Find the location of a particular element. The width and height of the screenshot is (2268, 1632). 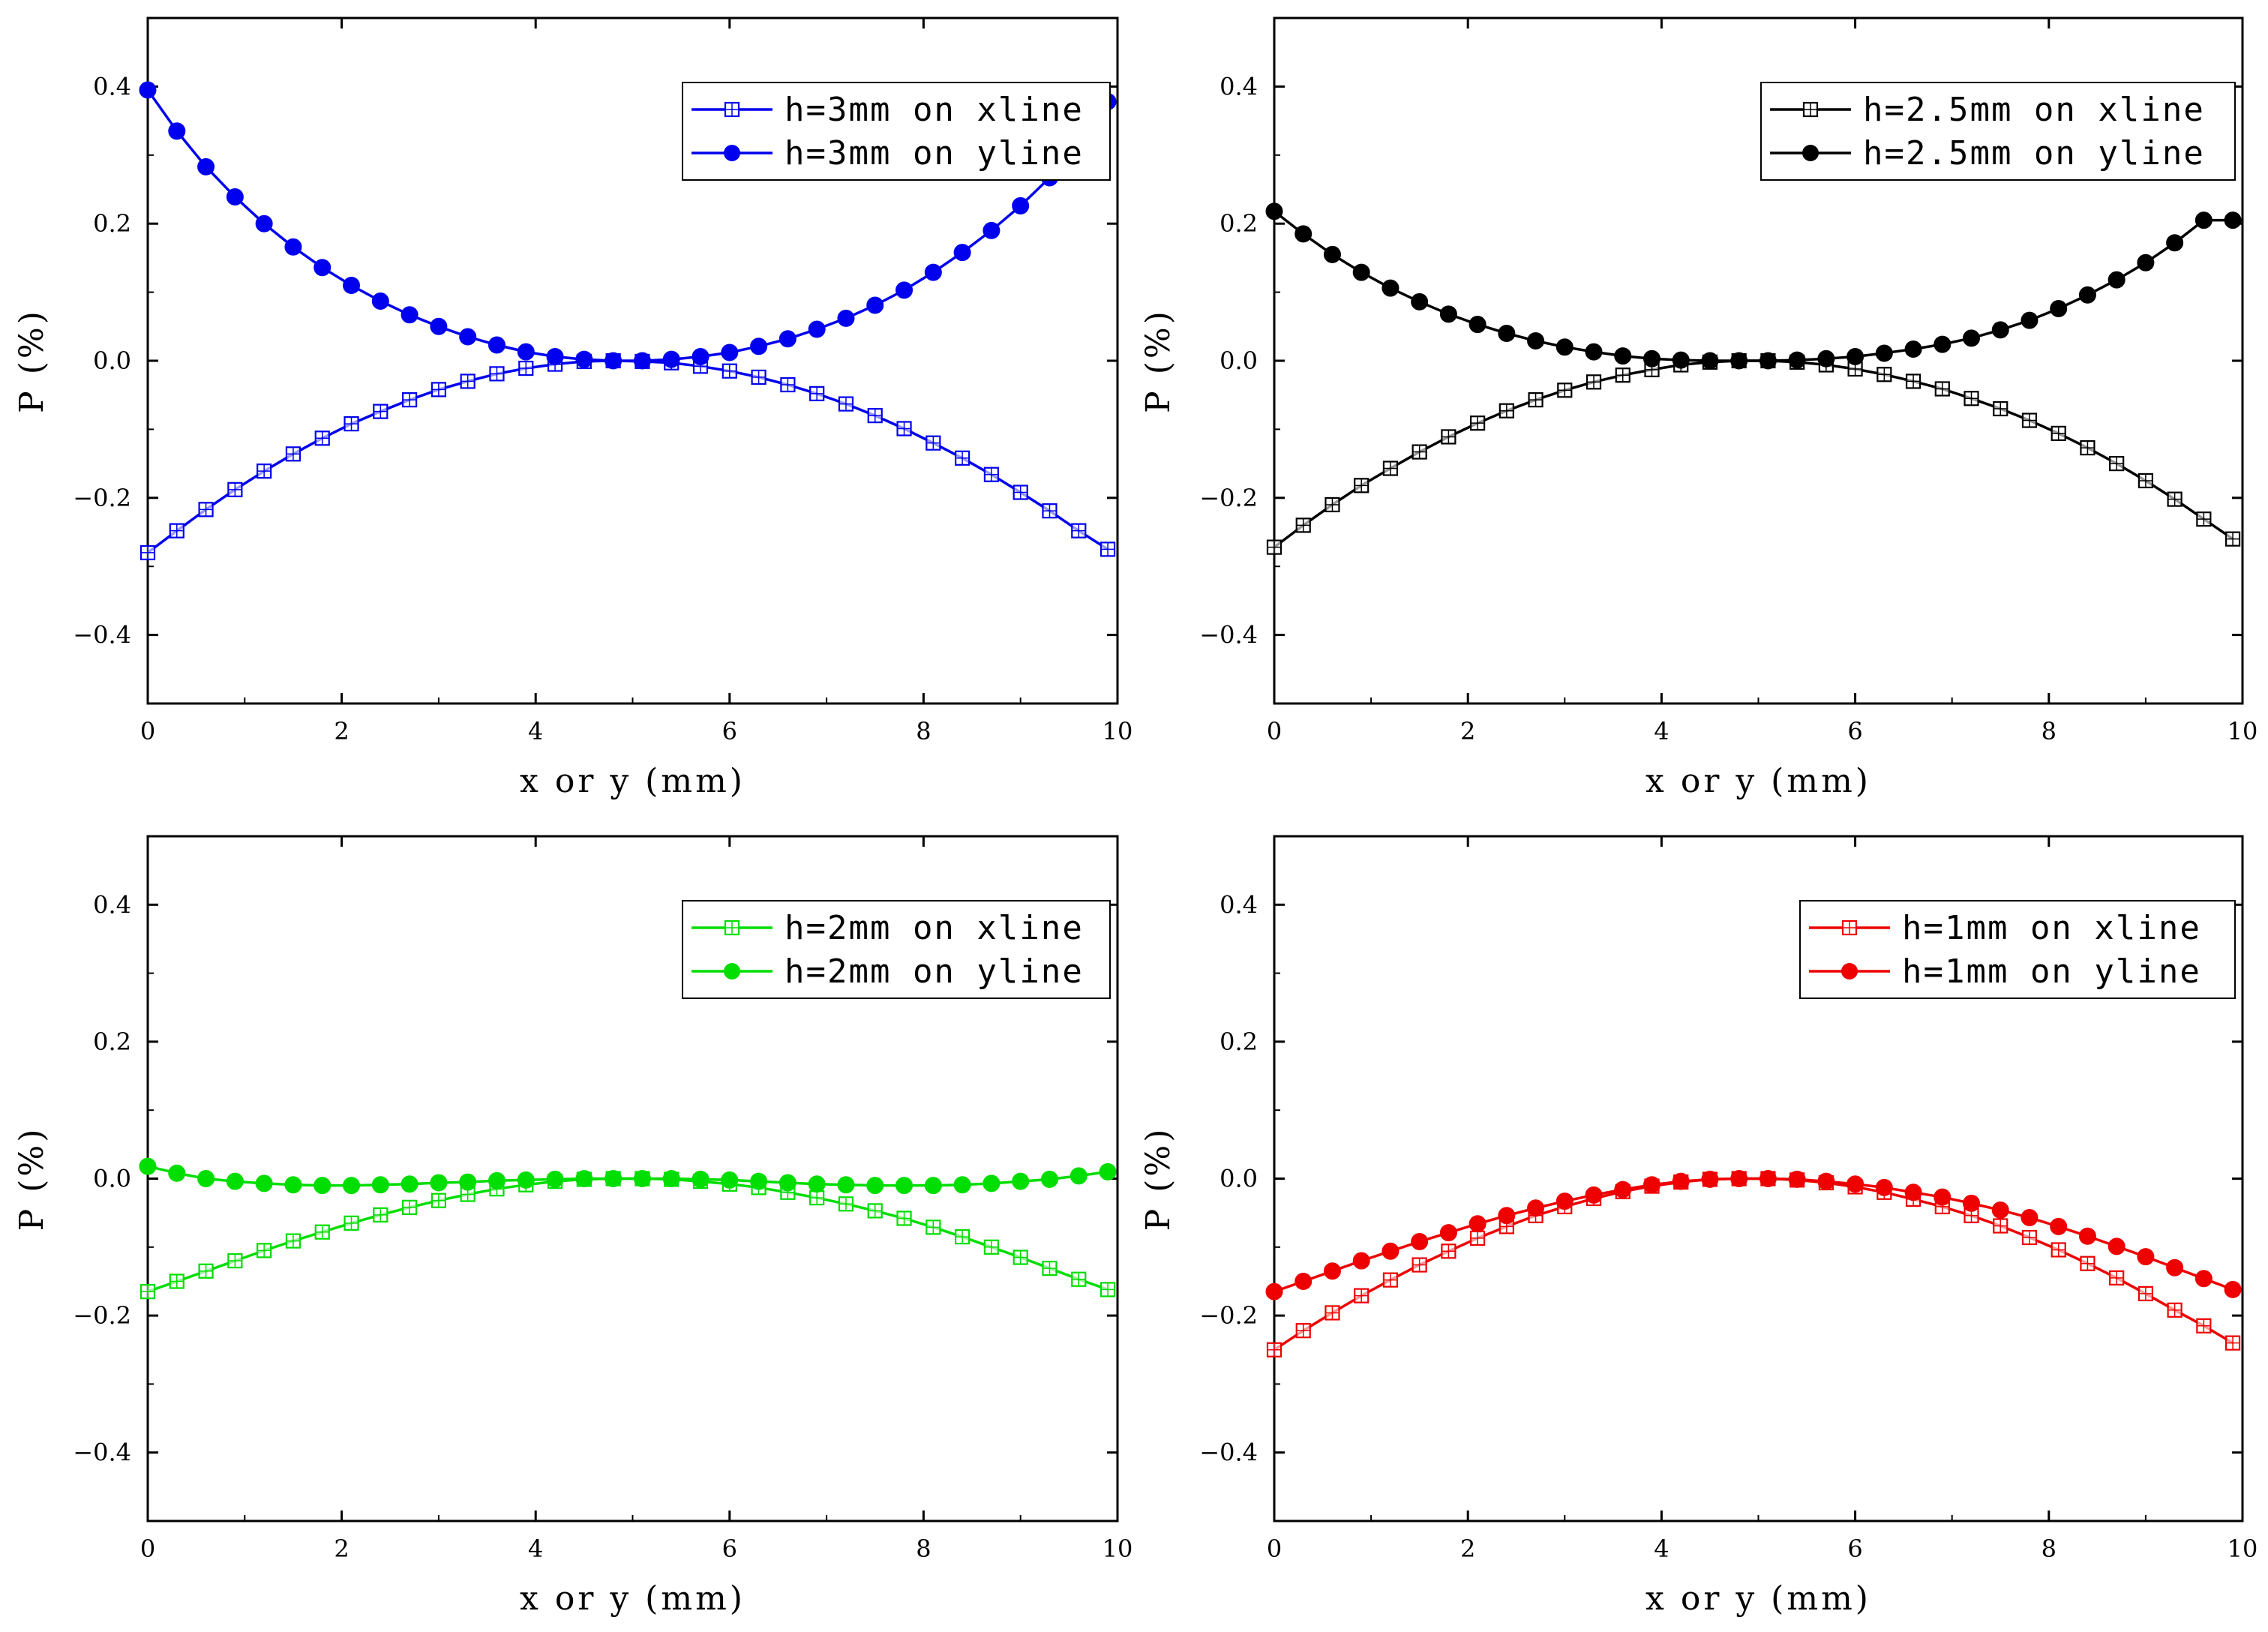

legend: h=2mm on xline h=2mm on yline is located at coordinates (896, 949).